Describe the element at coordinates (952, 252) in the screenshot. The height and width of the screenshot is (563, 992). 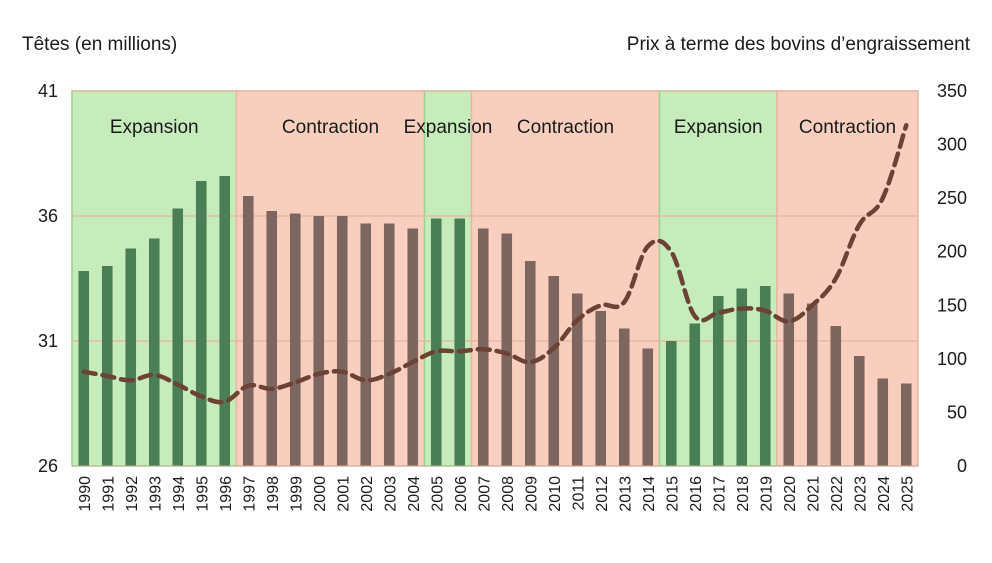
I see `y-right-tick-label: 200` at that location.